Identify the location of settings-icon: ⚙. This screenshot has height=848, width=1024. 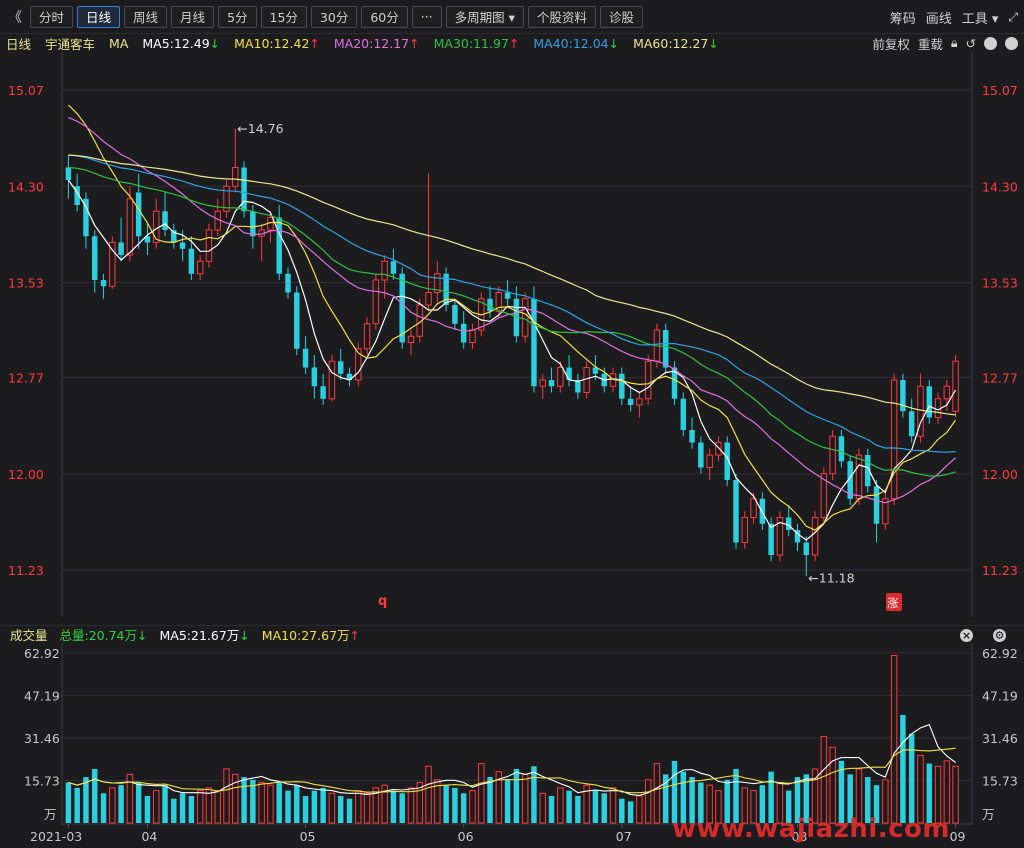
(999, 635).